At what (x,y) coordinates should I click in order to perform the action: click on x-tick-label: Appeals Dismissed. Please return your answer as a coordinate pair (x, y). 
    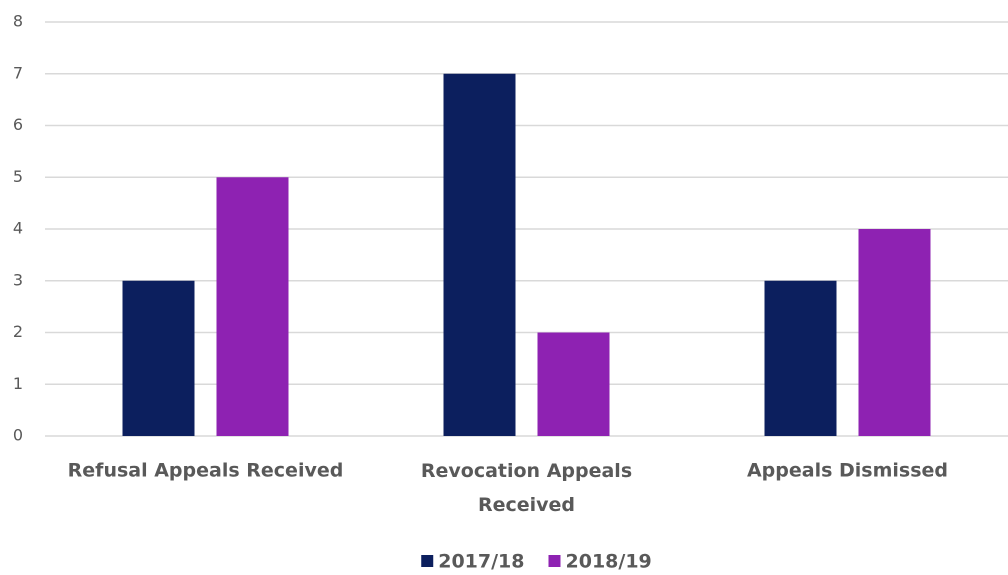
    Looking at the image, I should click on (847, 471).